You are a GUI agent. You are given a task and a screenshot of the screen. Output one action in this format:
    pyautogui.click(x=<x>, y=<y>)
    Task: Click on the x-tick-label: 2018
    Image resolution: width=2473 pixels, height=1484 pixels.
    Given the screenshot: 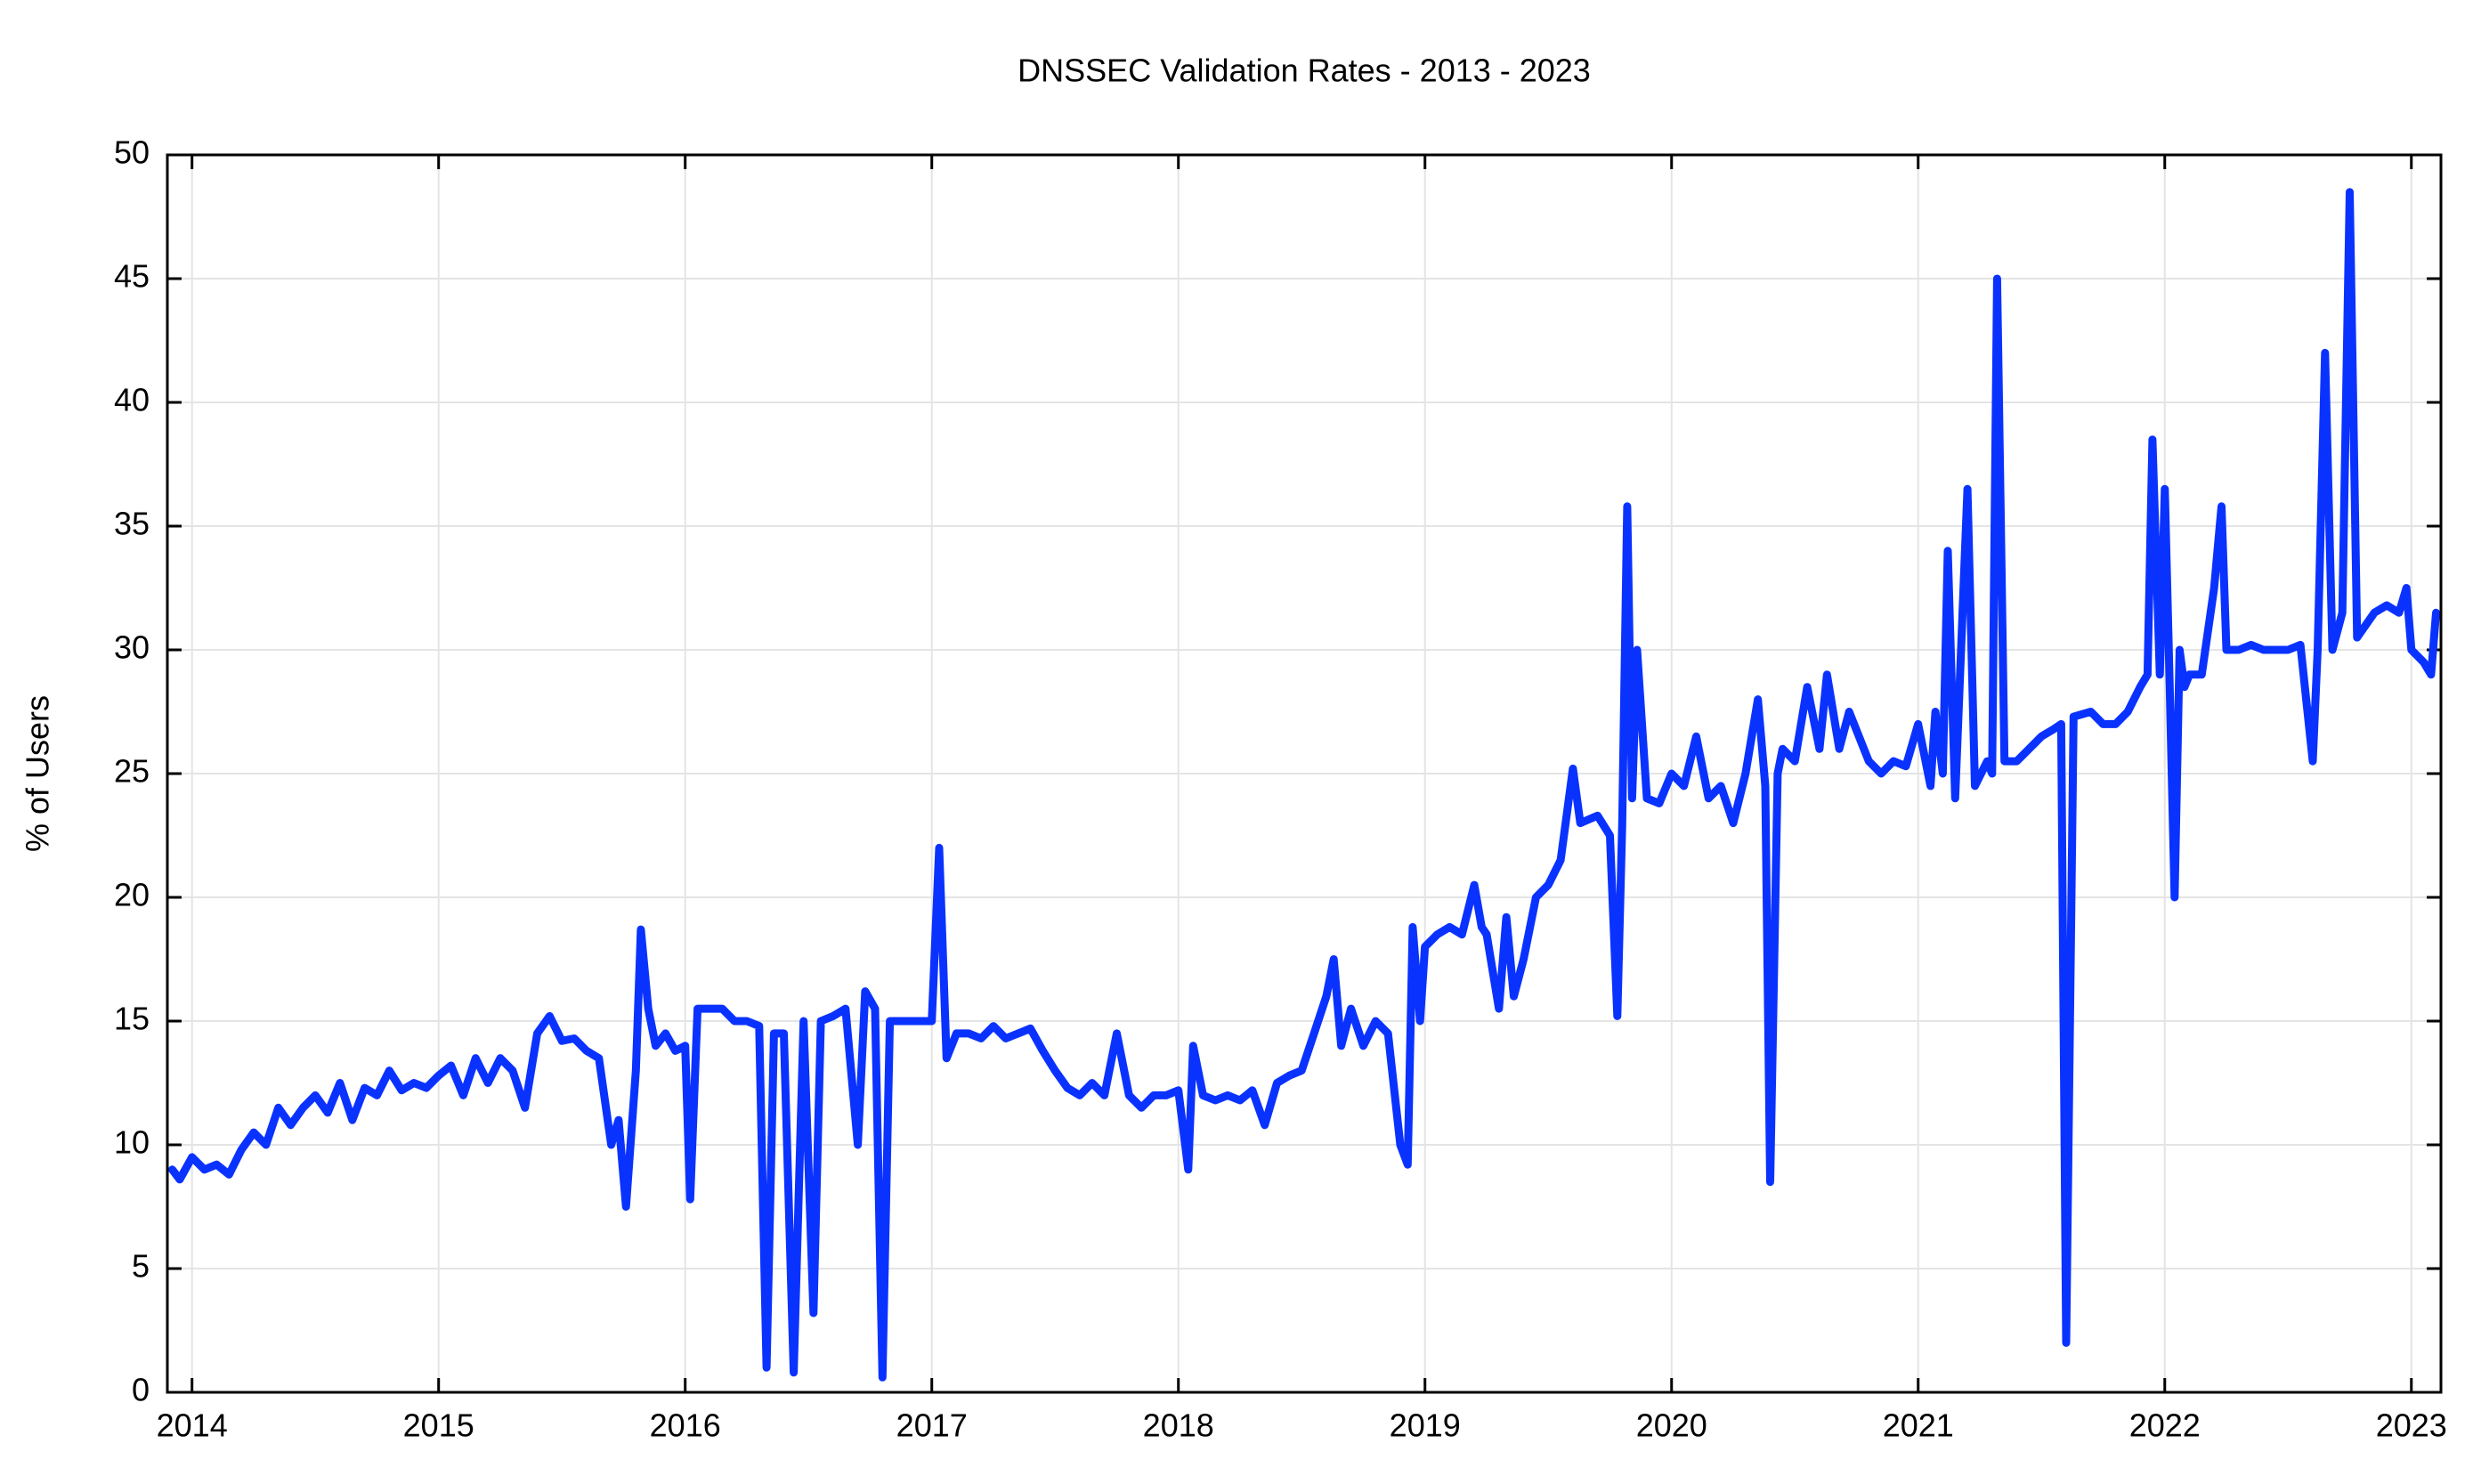 What is the action you would take?
    pyautogui.click(x=1178, y=1425)
    